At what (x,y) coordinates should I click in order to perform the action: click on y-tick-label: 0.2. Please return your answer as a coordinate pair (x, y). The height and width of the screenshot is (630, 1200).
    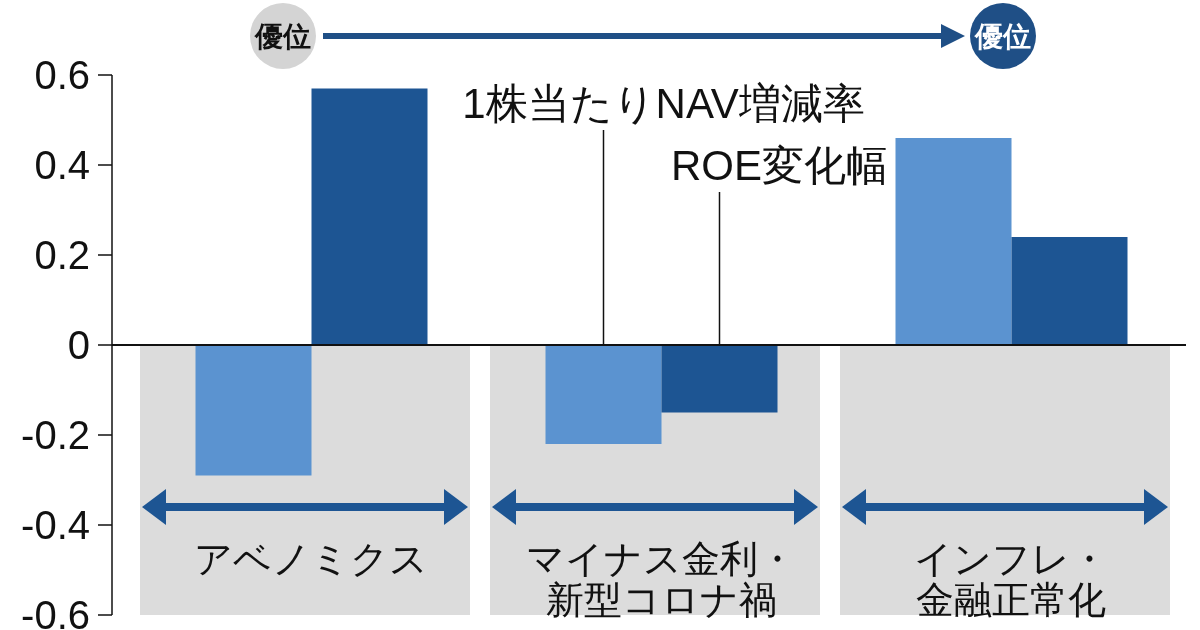
    Looking at the image, I should click on (62, 255).